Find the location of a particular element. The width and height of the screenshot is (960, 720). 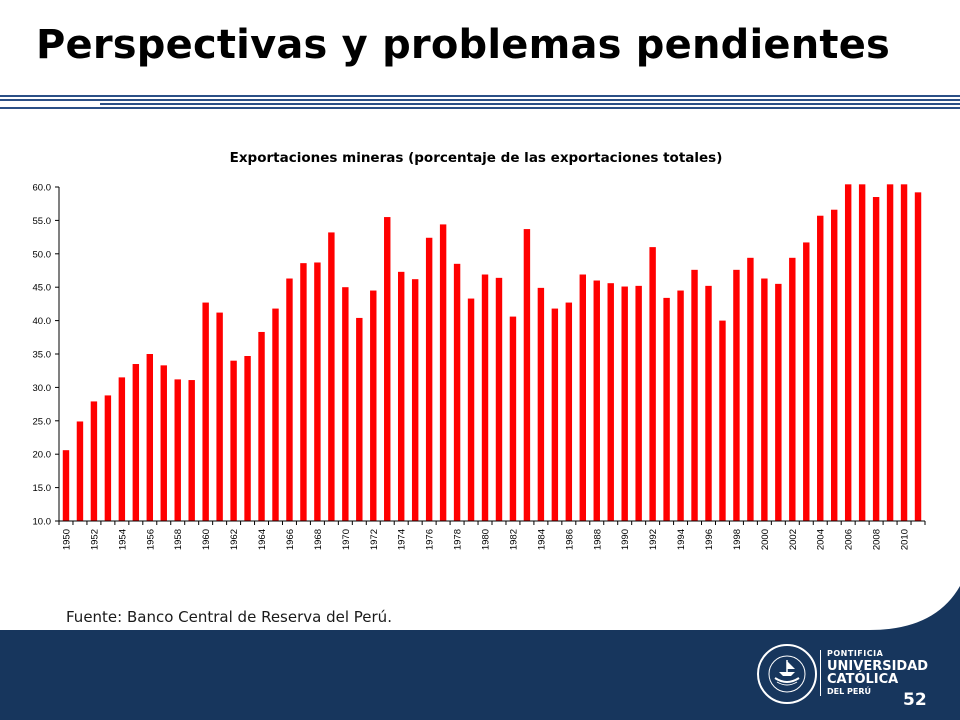

bar-1956 is located at coordinates (150, 437).